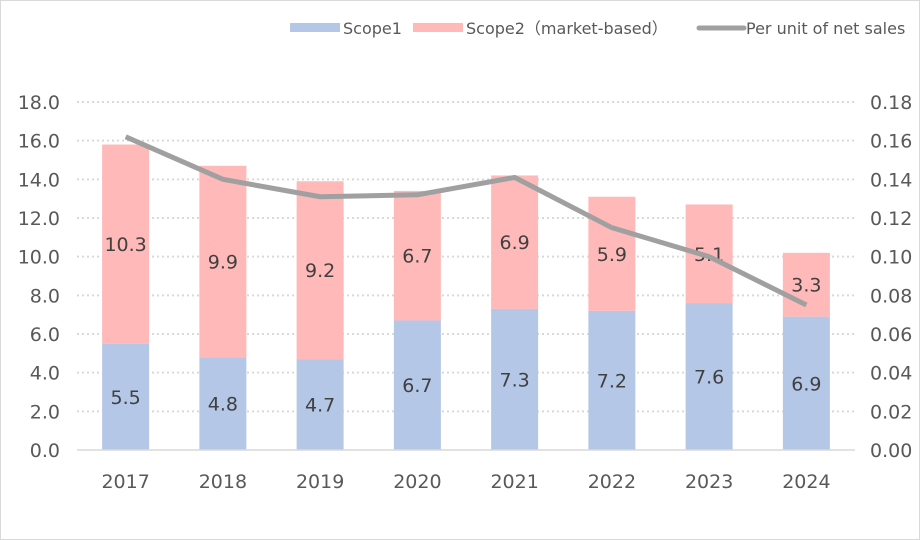 The width and height of the screenshot is (920, 540). What do you see at coordinates (891, 180) in the screenshot?
I see `right-tick-label: 0.14` at bounding box center [891, 180].